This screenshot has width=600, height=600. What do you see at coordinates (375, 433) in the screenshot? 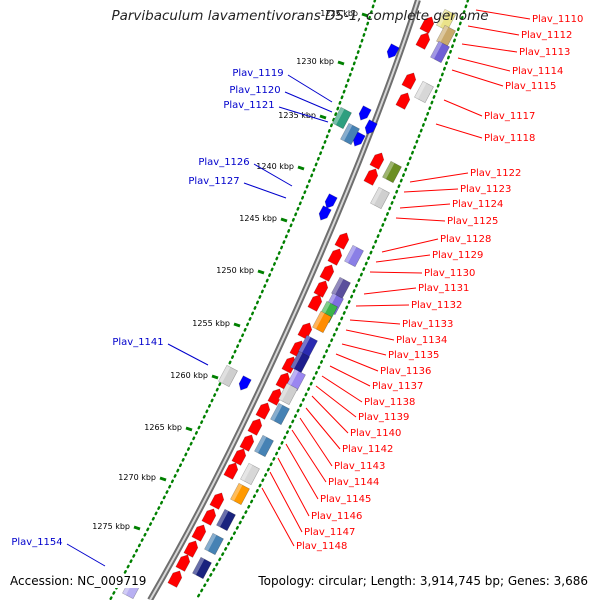
I see `gene-label-right: Plav_1140` at bounding box center [375, 433].